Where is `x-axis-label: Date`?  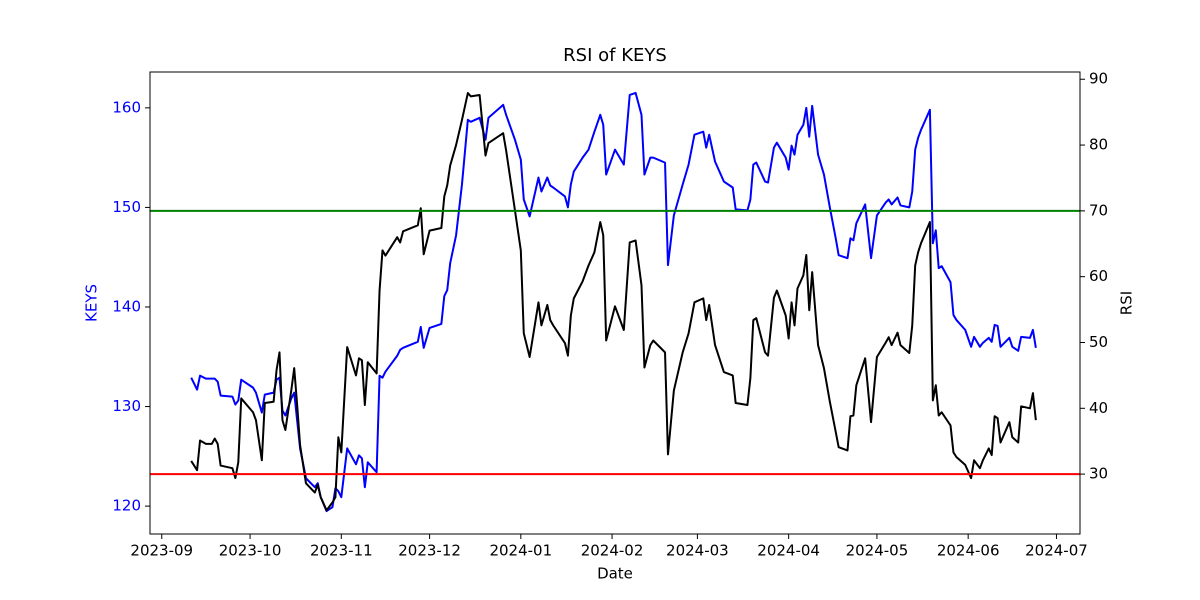 x-axis-label: Date is located at coordinates (615, 574).